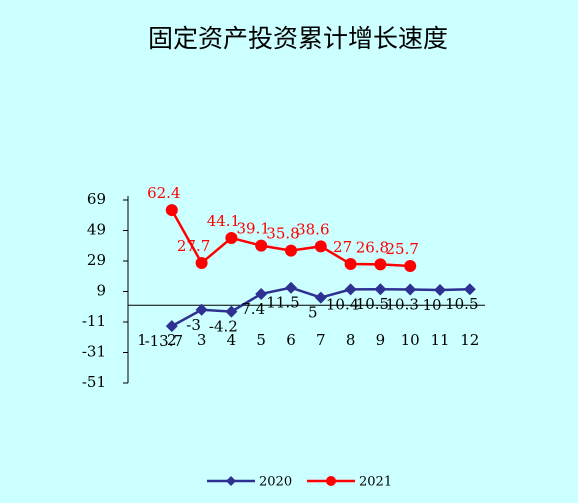 The height and width of the screenshot is (503, 578). Describe the element at coordinates (223, 327) in the screenshot. I see `data-label: -4.2` at that location.